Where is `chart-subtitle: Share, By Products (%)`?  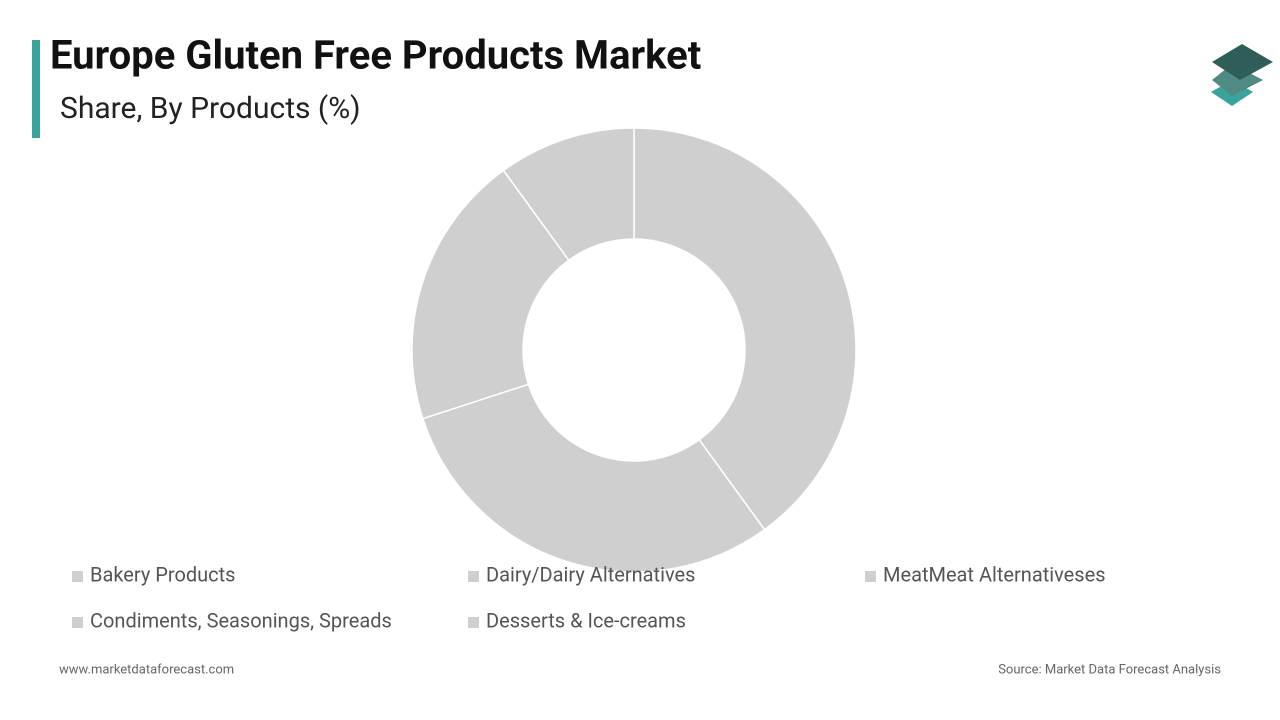
chart-subtitle: Share, By Products (%) is located at coordinates (210, 108).